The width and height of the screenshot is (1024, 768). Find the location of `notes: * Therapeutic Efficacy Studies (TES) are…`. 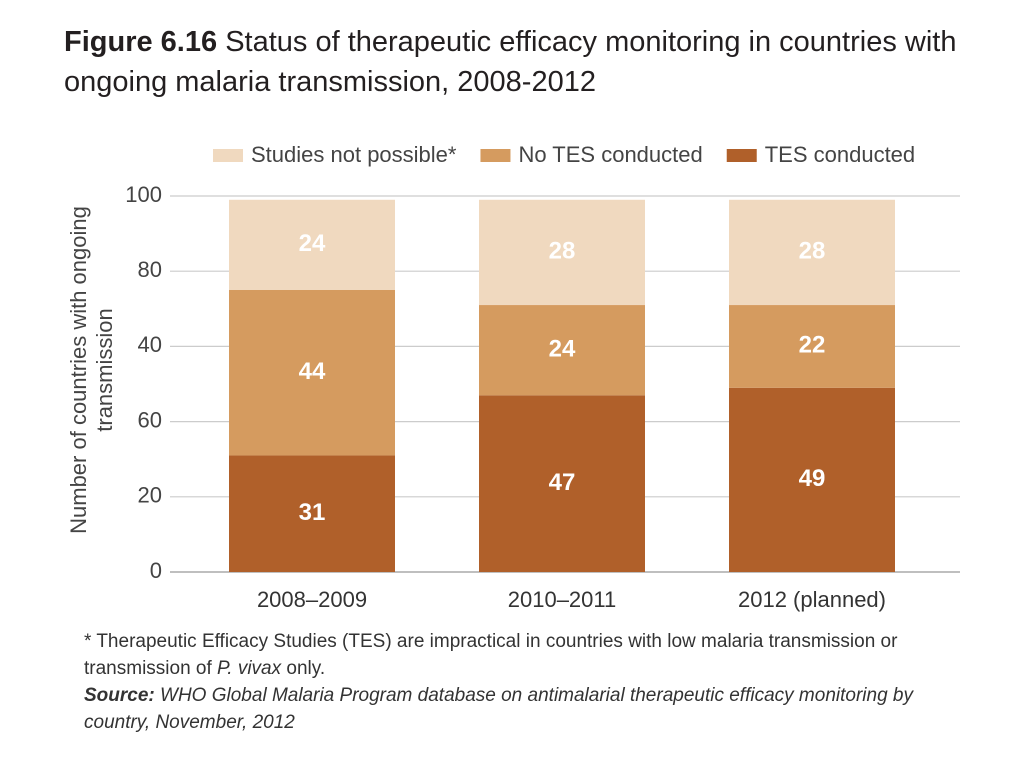

notes: * Therapeutic Efficacy Studies (TES) are… is located at coordinates (524, 682).